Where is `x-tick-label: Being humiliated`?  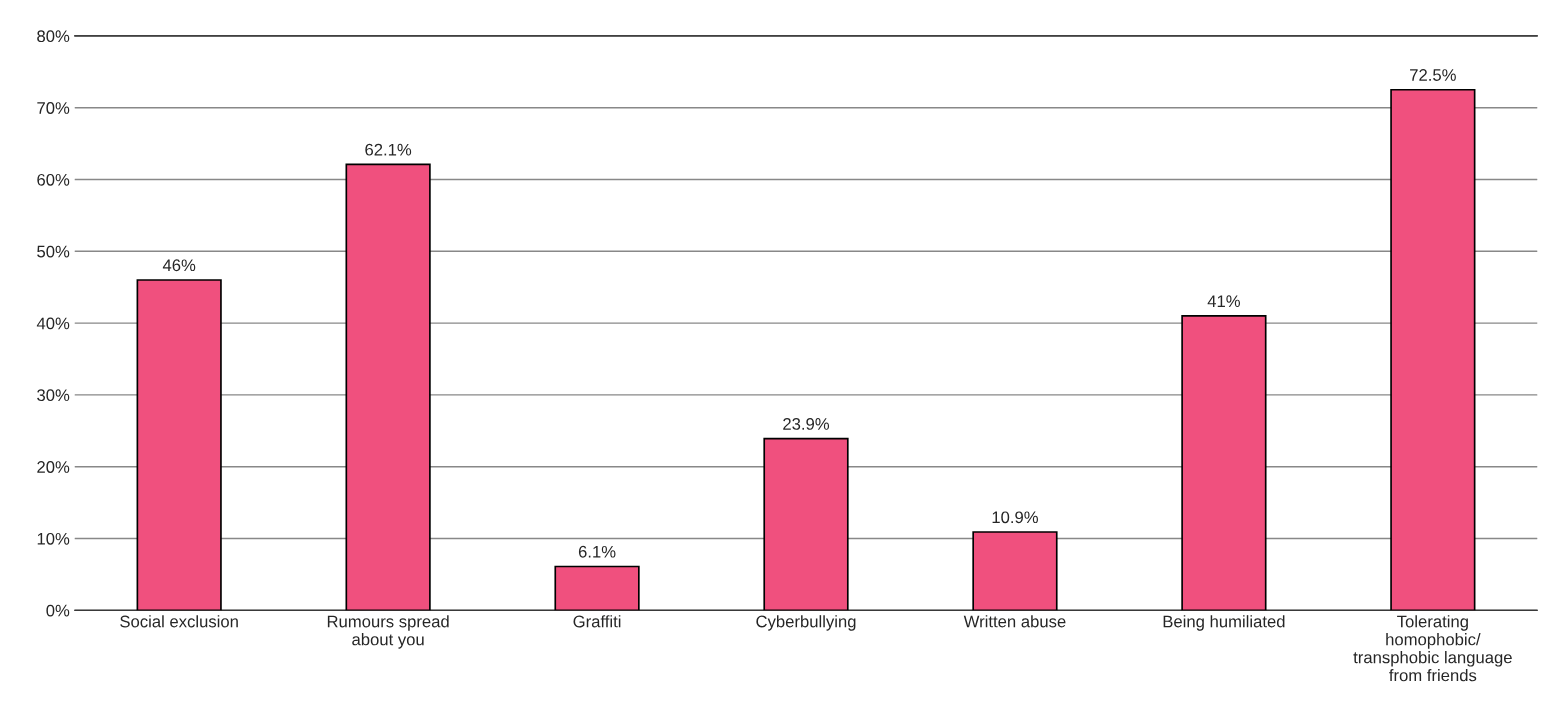 x-tick-label: Being humiliated is located at coordinates (1224, 623).